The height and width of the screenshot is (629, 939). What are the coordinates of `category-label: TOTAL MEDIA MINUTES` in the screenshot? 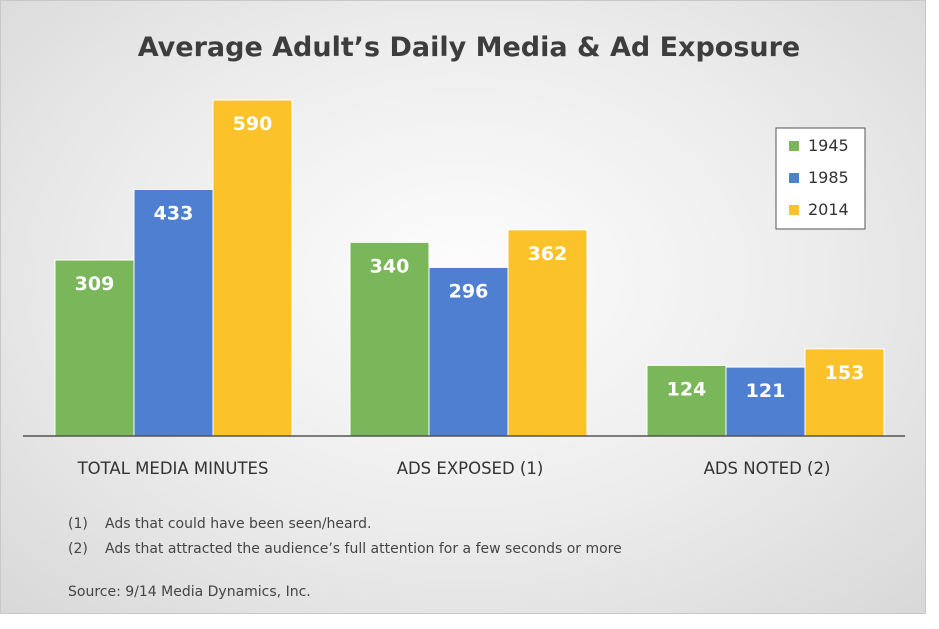 It's located at (173, 468).